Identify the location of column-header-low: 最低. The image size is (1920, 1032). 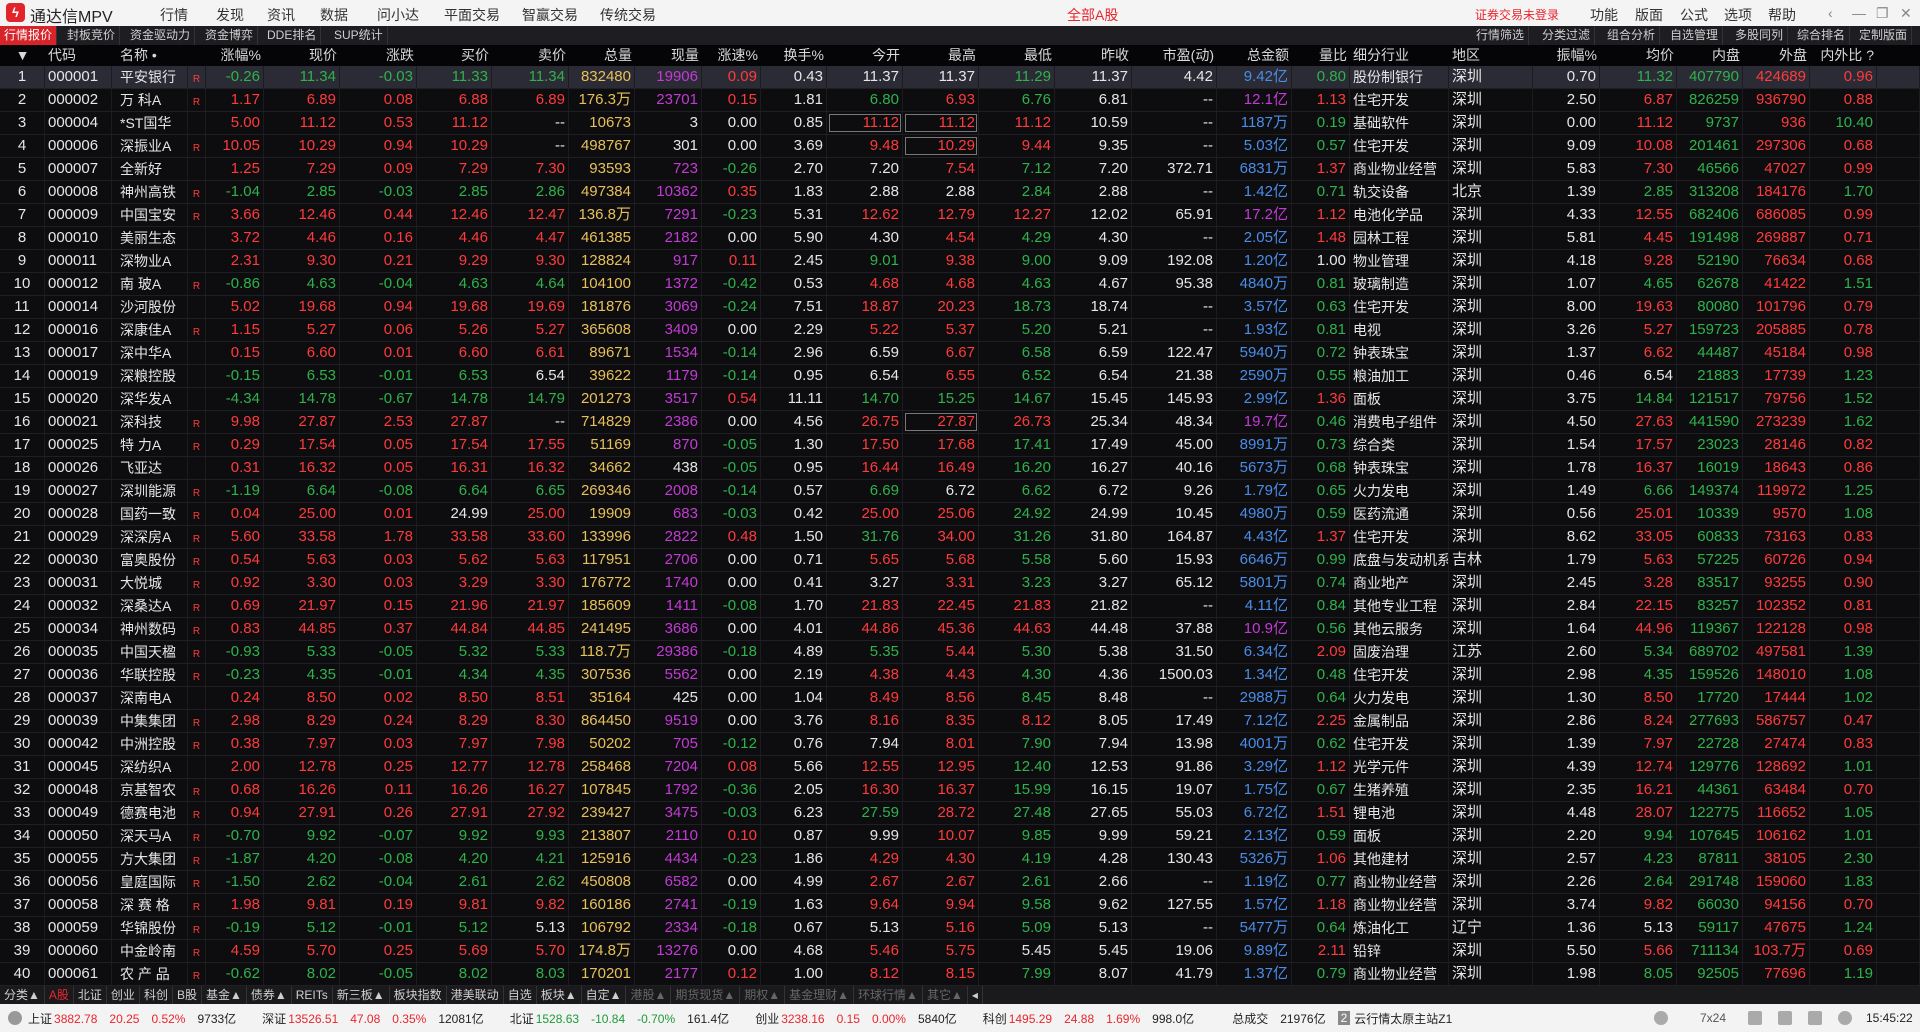
(1038, 55).